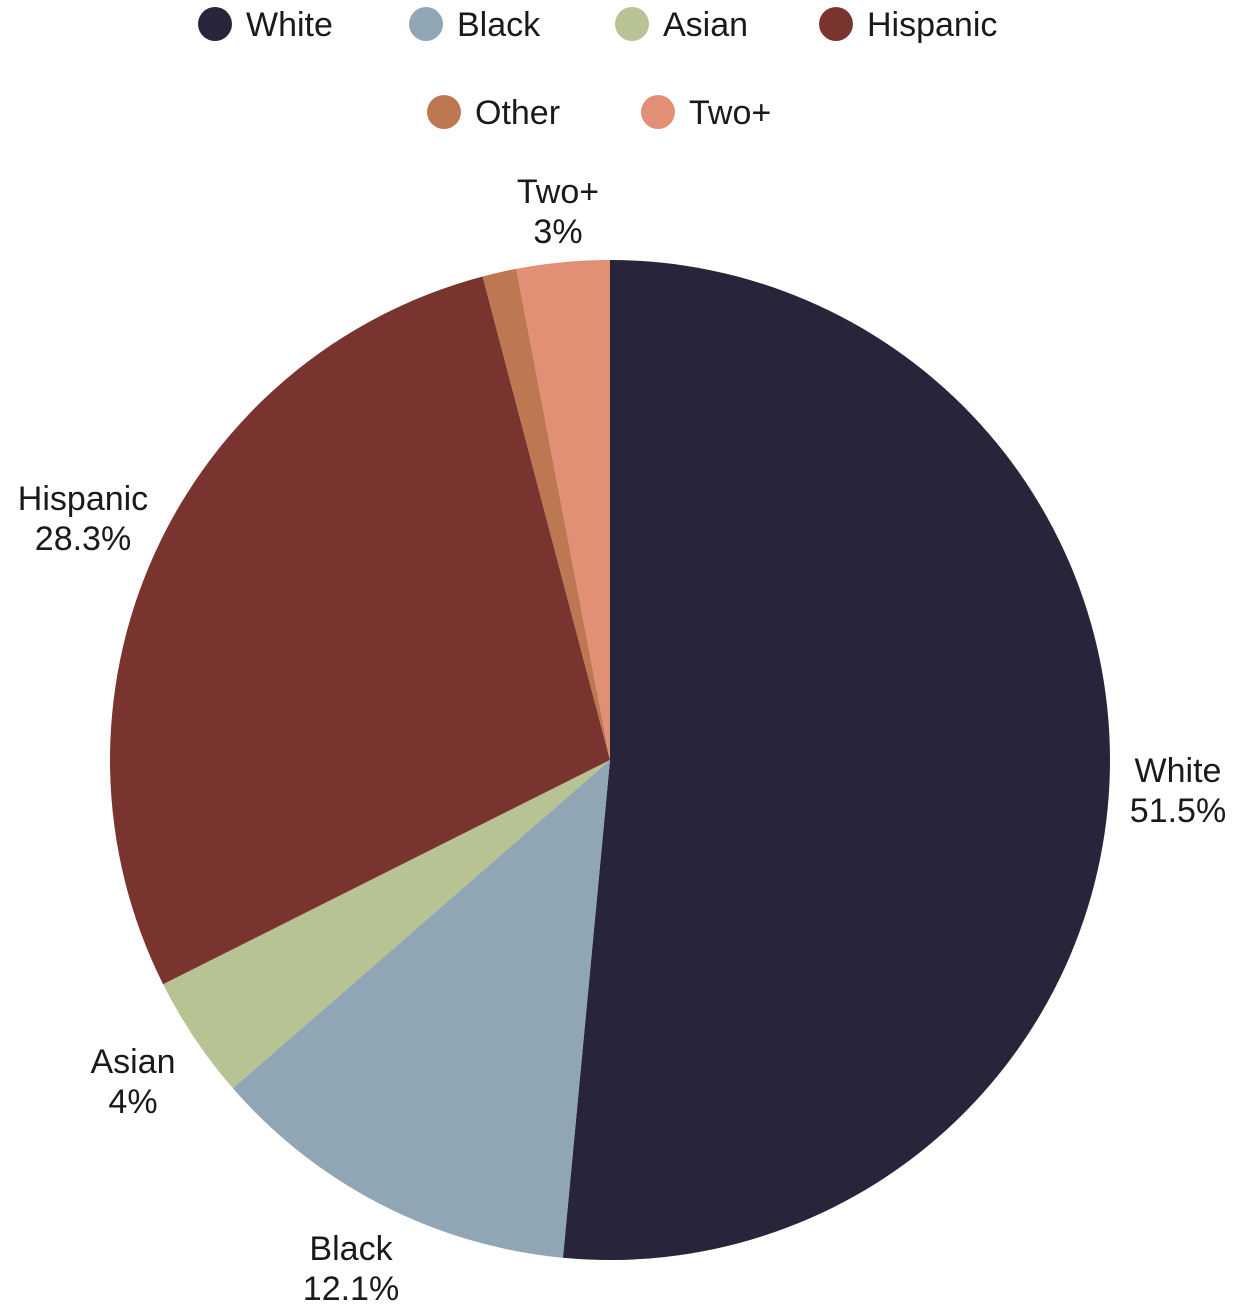 This screenshot has width=1240, height=1306. I want to click on pie-slice-black, so click(421, 1009).